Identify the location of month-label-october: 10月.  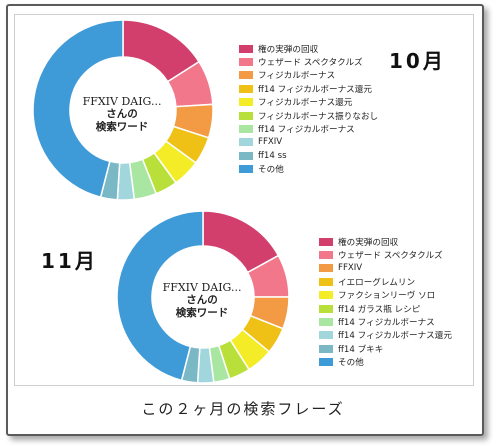
(417, 61).